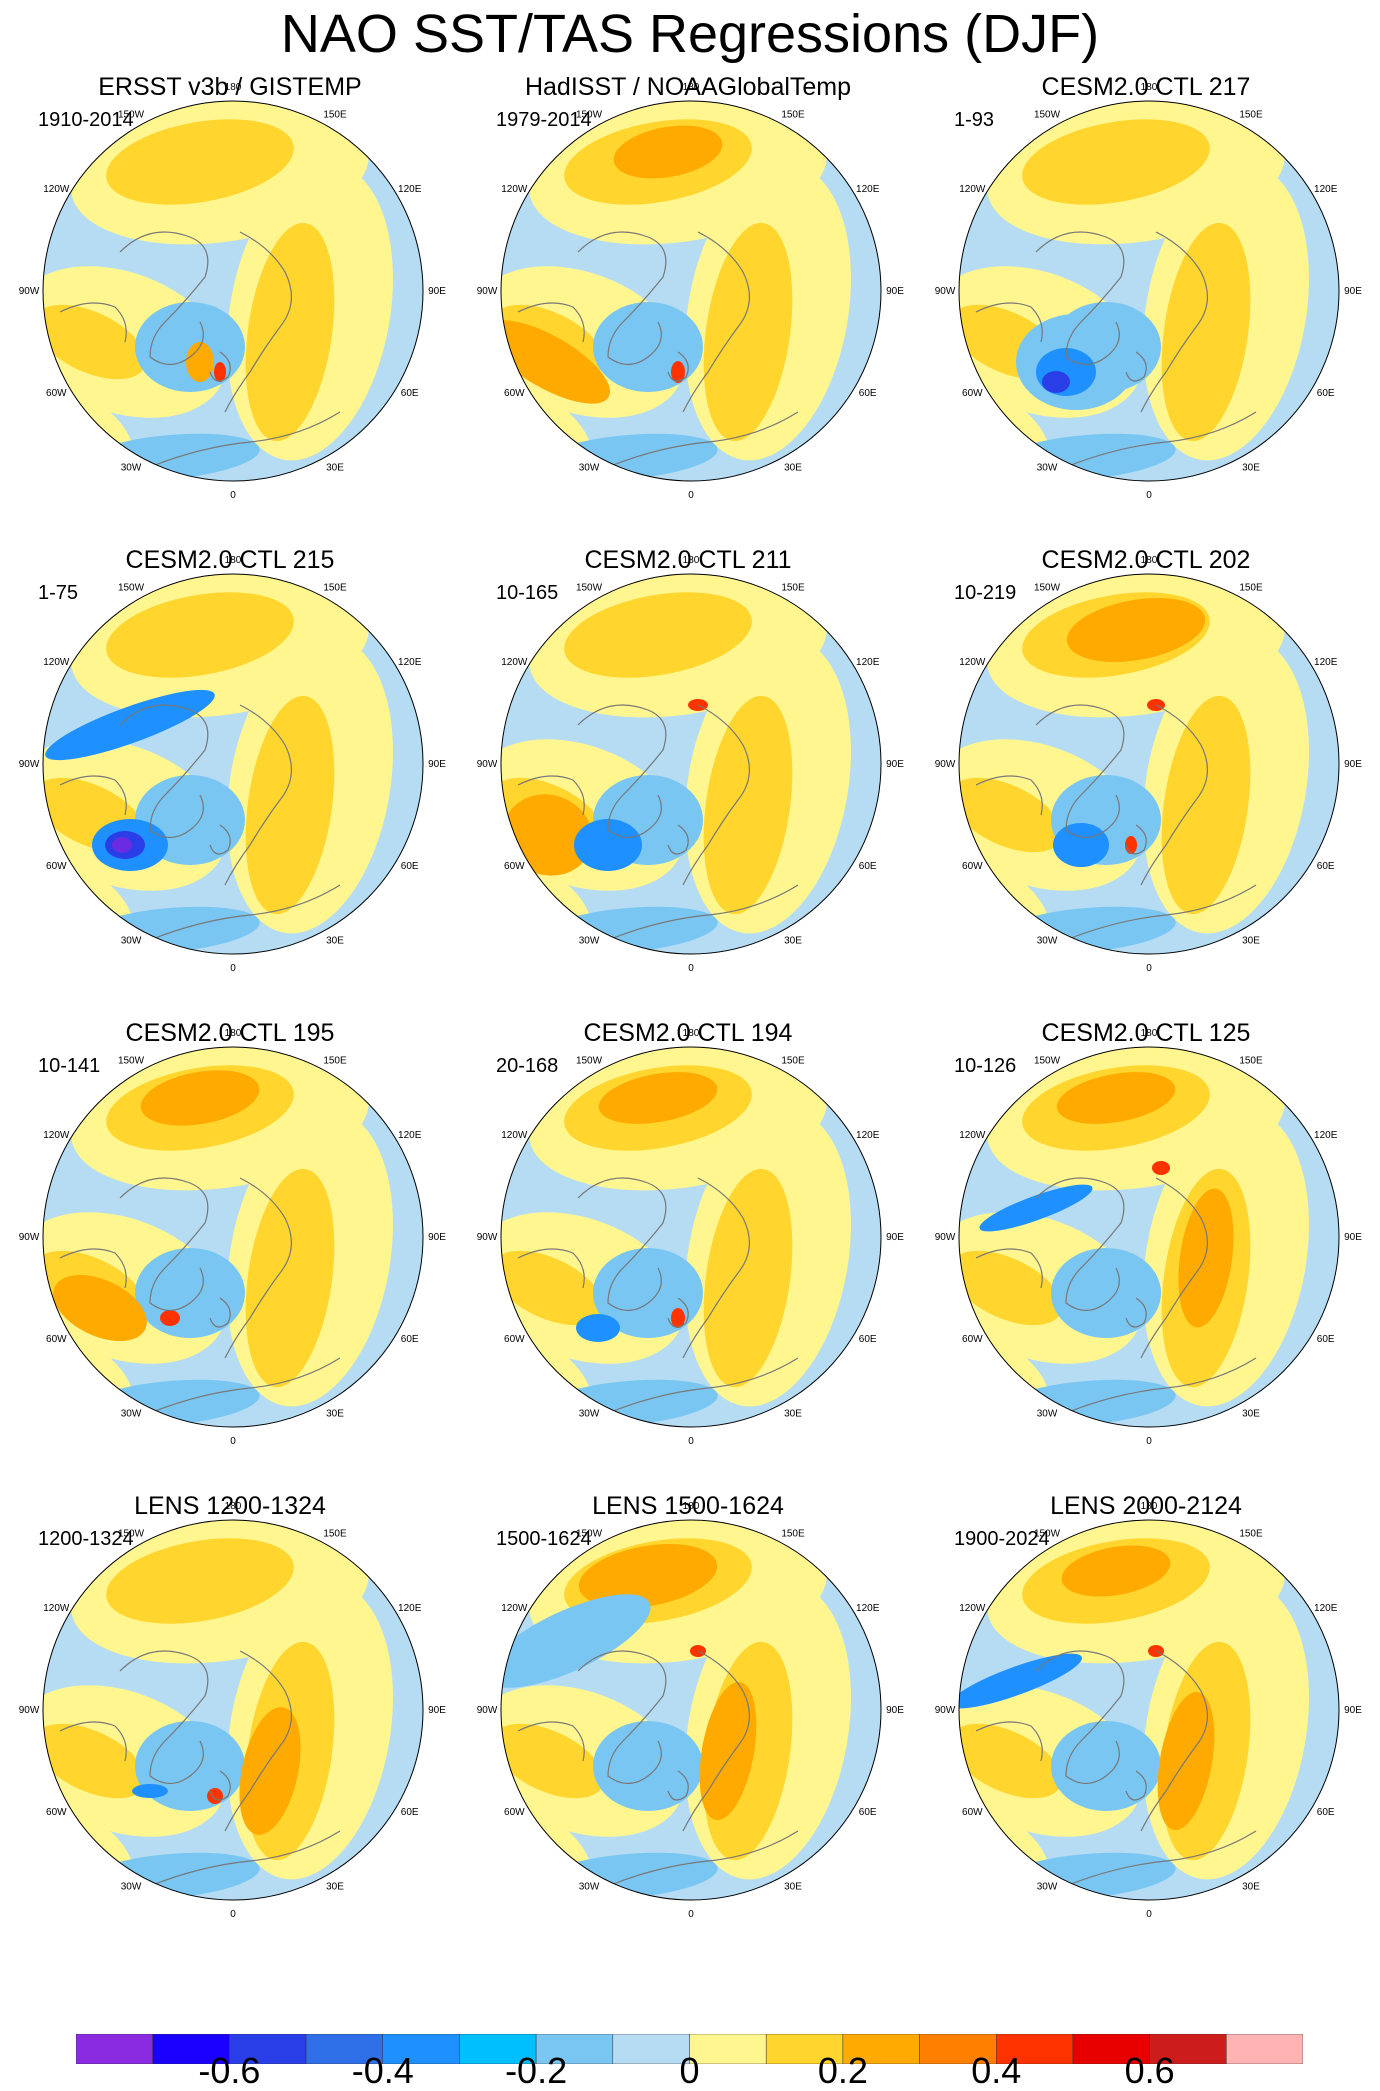  What do you see at coordinates (544, 120) in the screenshot?
I see `panel-period: 1979-2014` at bounding box center [544, 120].